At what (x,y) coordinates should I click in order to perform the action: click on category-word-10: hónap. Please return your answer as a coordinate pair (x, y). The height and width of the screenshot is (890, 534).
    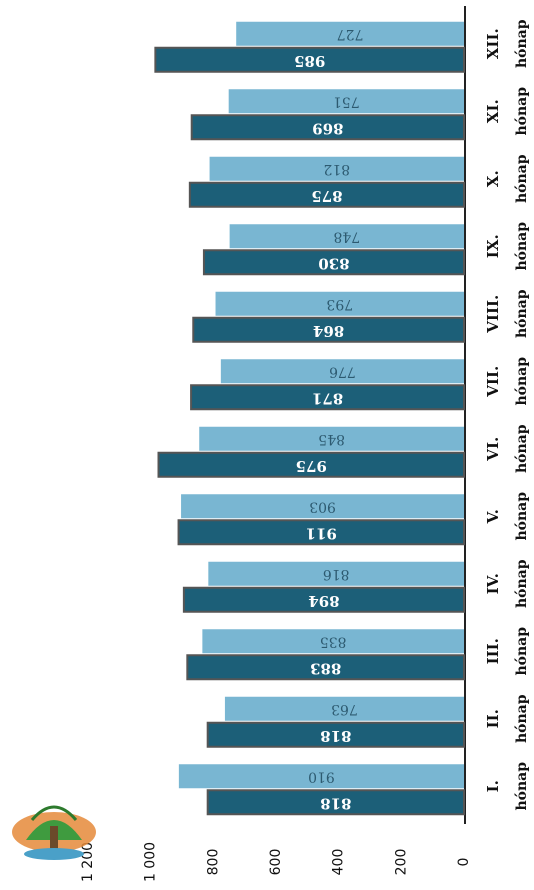
    Looking at the image, I should click on (522, 178).